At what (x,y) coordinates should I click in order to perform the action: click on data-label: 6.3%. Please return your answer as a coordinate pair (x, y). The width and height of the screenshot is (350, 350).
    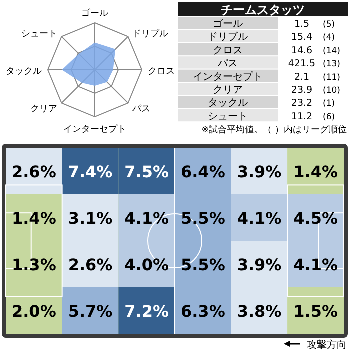
    Looking at the image, I should click on (203, 311).